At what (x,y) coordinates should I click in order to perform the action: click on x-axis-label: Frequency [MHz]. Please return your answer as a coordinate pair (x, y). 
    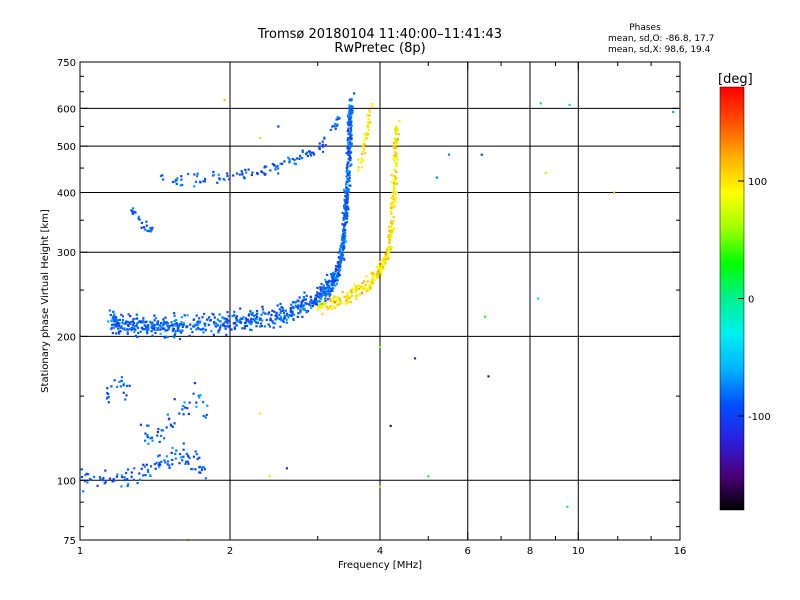
    Looking at the image, I should click on (380, 565).